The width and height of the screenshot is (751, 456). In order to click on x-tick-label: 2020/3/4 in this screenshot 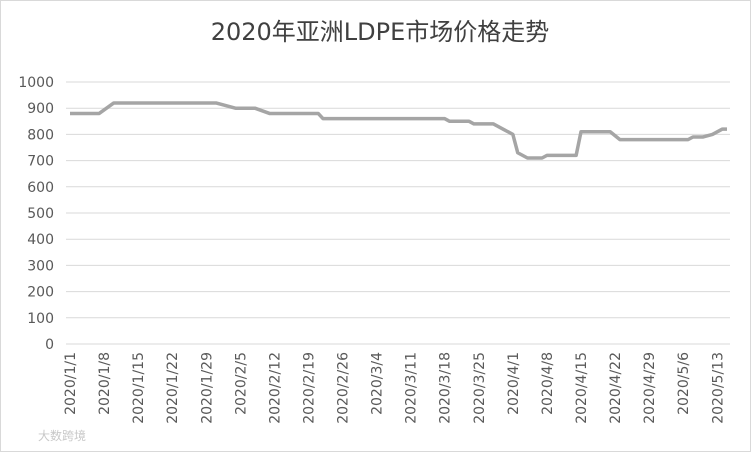, I will do `click(378, 383)`.